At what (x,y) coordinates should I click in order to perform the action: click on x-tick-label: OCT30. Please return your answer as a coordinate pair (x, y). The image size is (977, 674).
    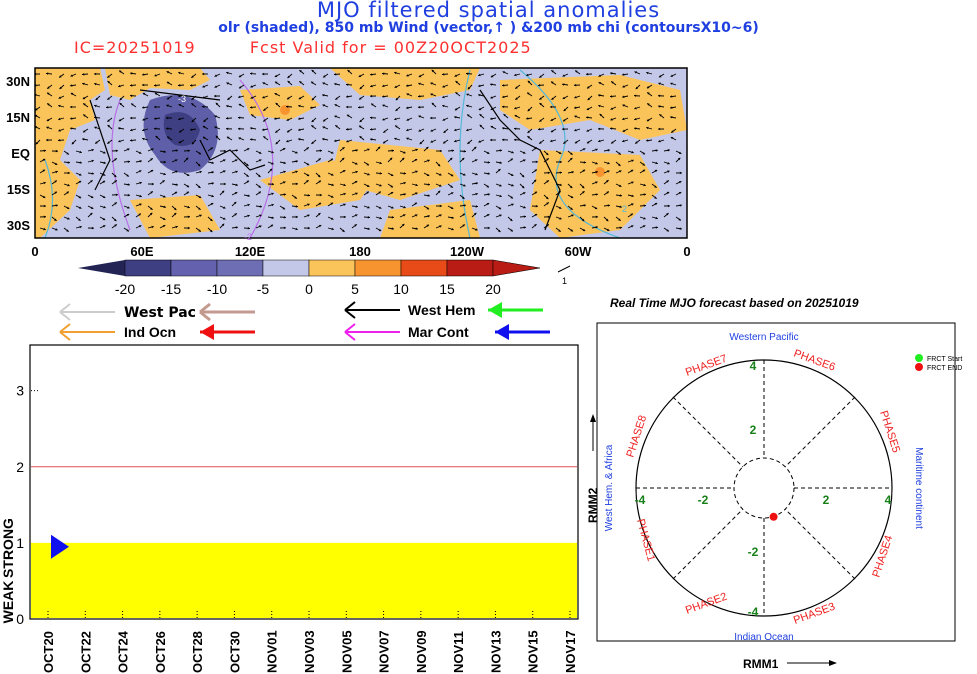
    Looking at the image, I should click on (234, 652).